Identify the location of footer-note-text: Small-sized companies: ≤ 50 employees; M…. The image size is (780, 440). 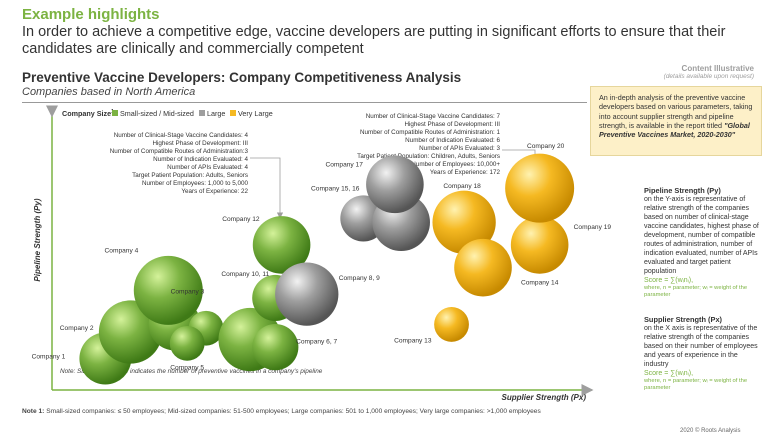
(292, 411).